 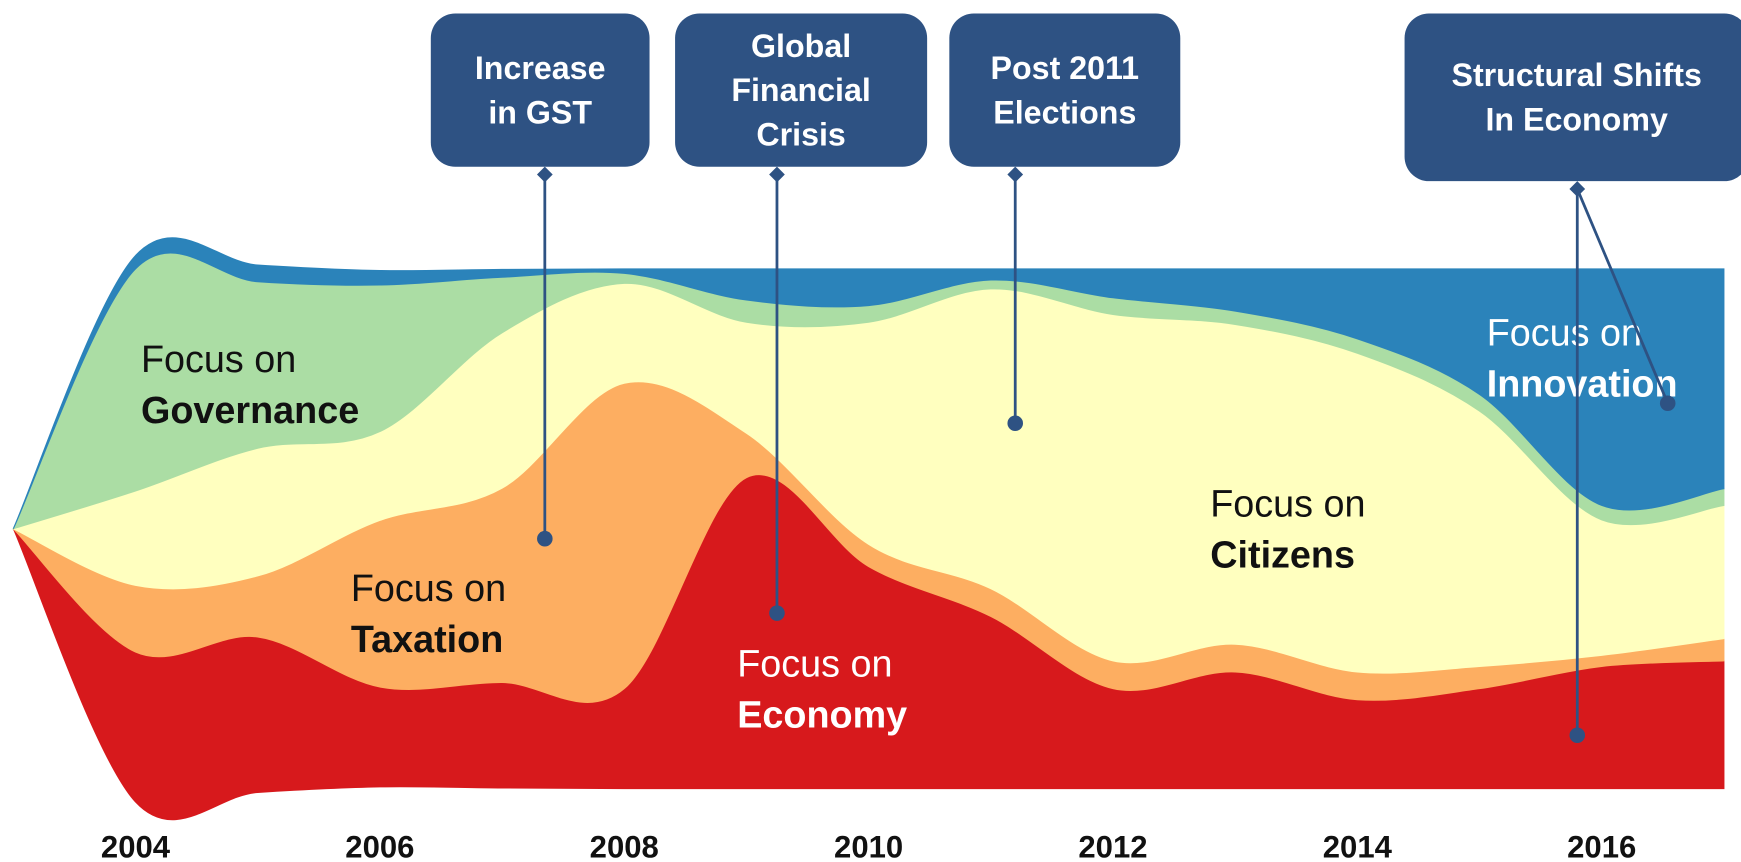 I want to click on x-tick-label: 2012, so click(x=1112, y=845).